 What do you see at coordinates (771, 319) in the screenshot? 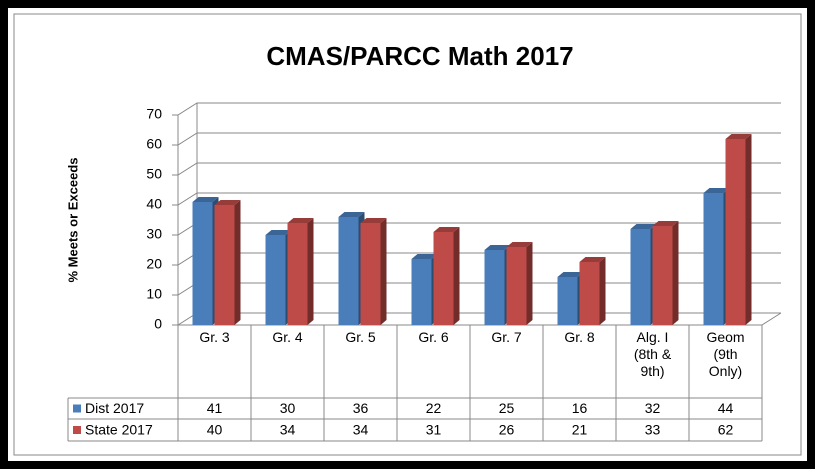
I see `floor-edge` at bounding box center [771, 319].